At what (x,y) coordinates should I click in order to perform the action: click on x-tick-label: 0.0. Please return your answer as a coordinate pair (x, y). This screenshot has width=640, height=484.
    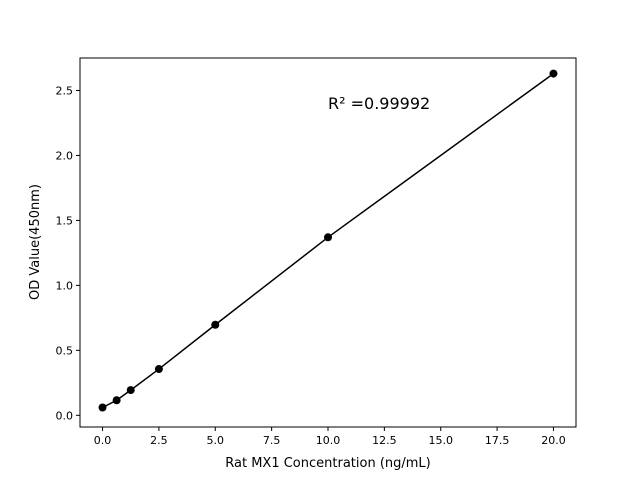
    Looking at the image, I should click on (103, 440).